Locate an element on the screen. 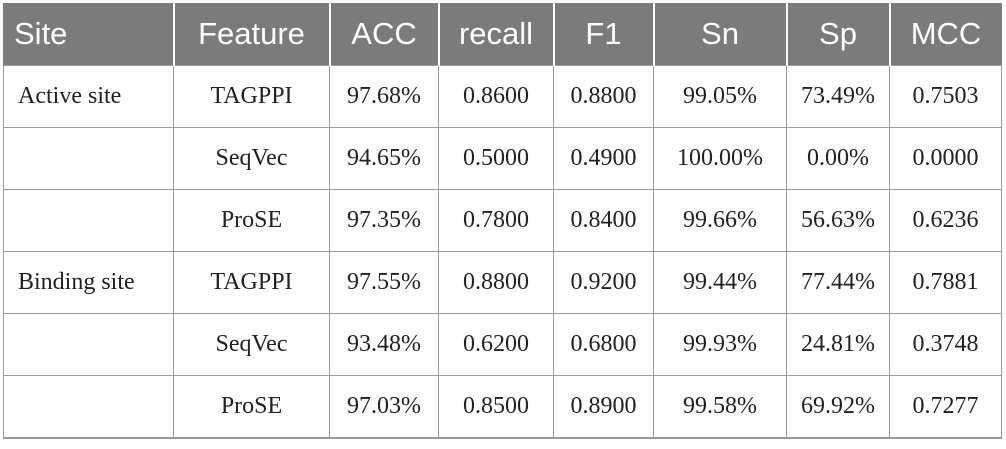 This screenshot has height=449, width=1006. value-cell: 94.65% is located at coordinates (384, 158).